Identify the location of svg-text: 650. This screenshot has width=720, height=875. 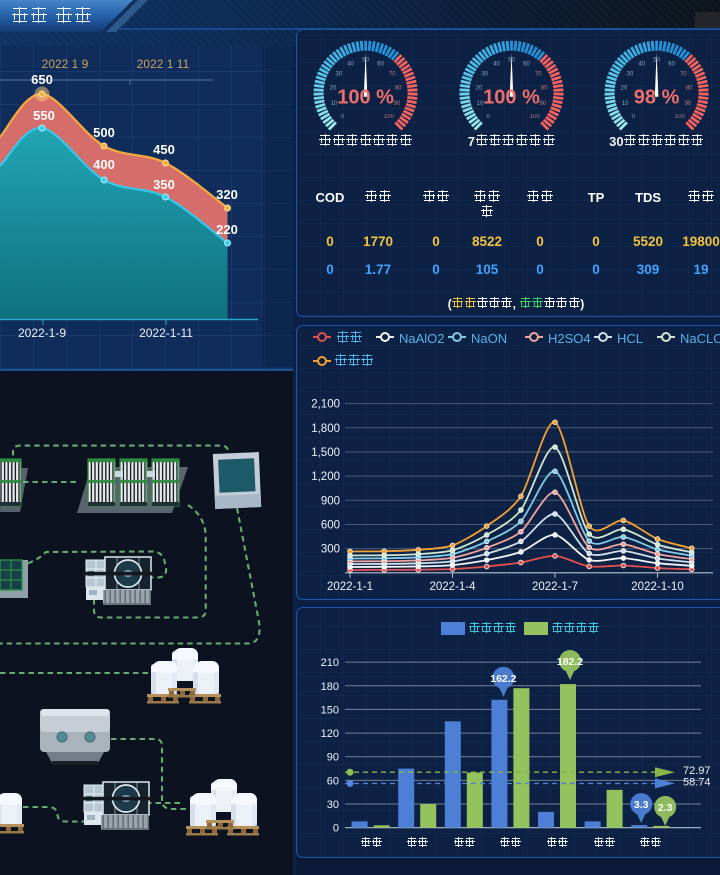
(42, 79).